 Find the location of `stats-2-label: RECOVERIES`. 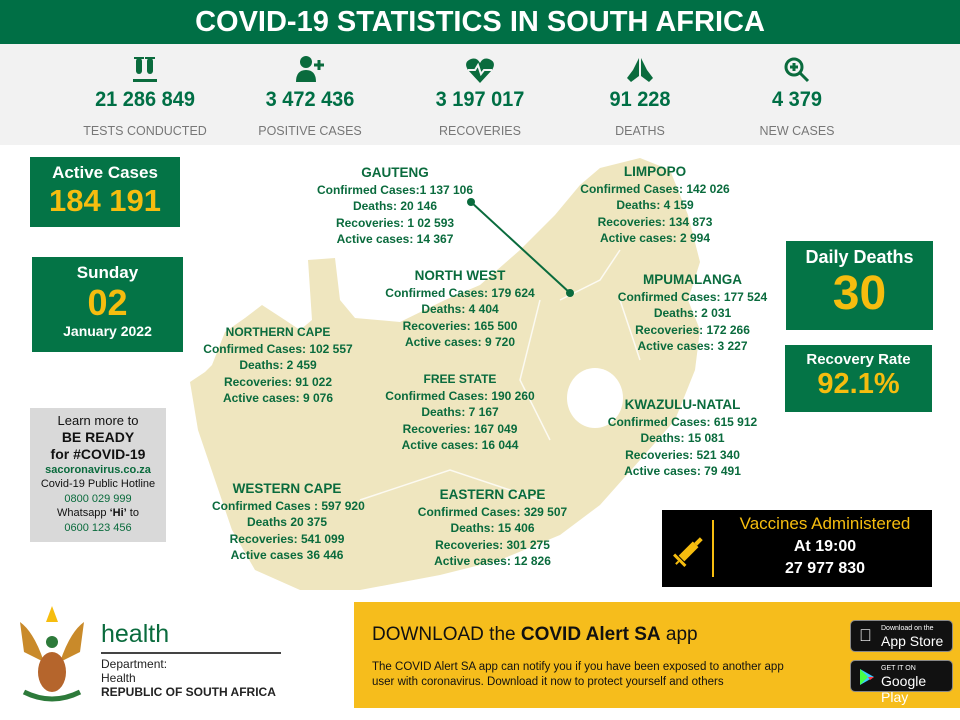

stats-2-label: RECOVERIES is located at coordinates (480, 131).